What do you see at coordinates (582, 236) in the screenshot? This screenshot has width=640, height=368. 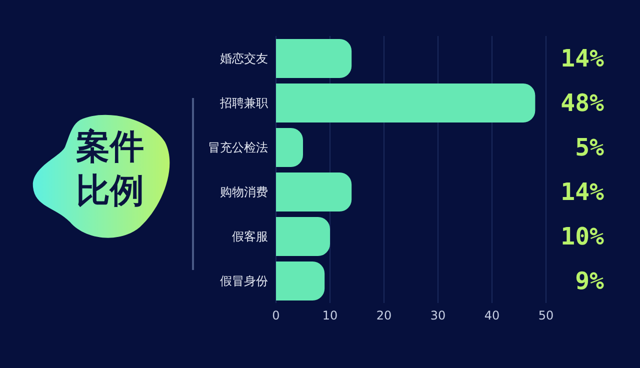 I see `data-label: 10%` at bounding box center [582, 236].